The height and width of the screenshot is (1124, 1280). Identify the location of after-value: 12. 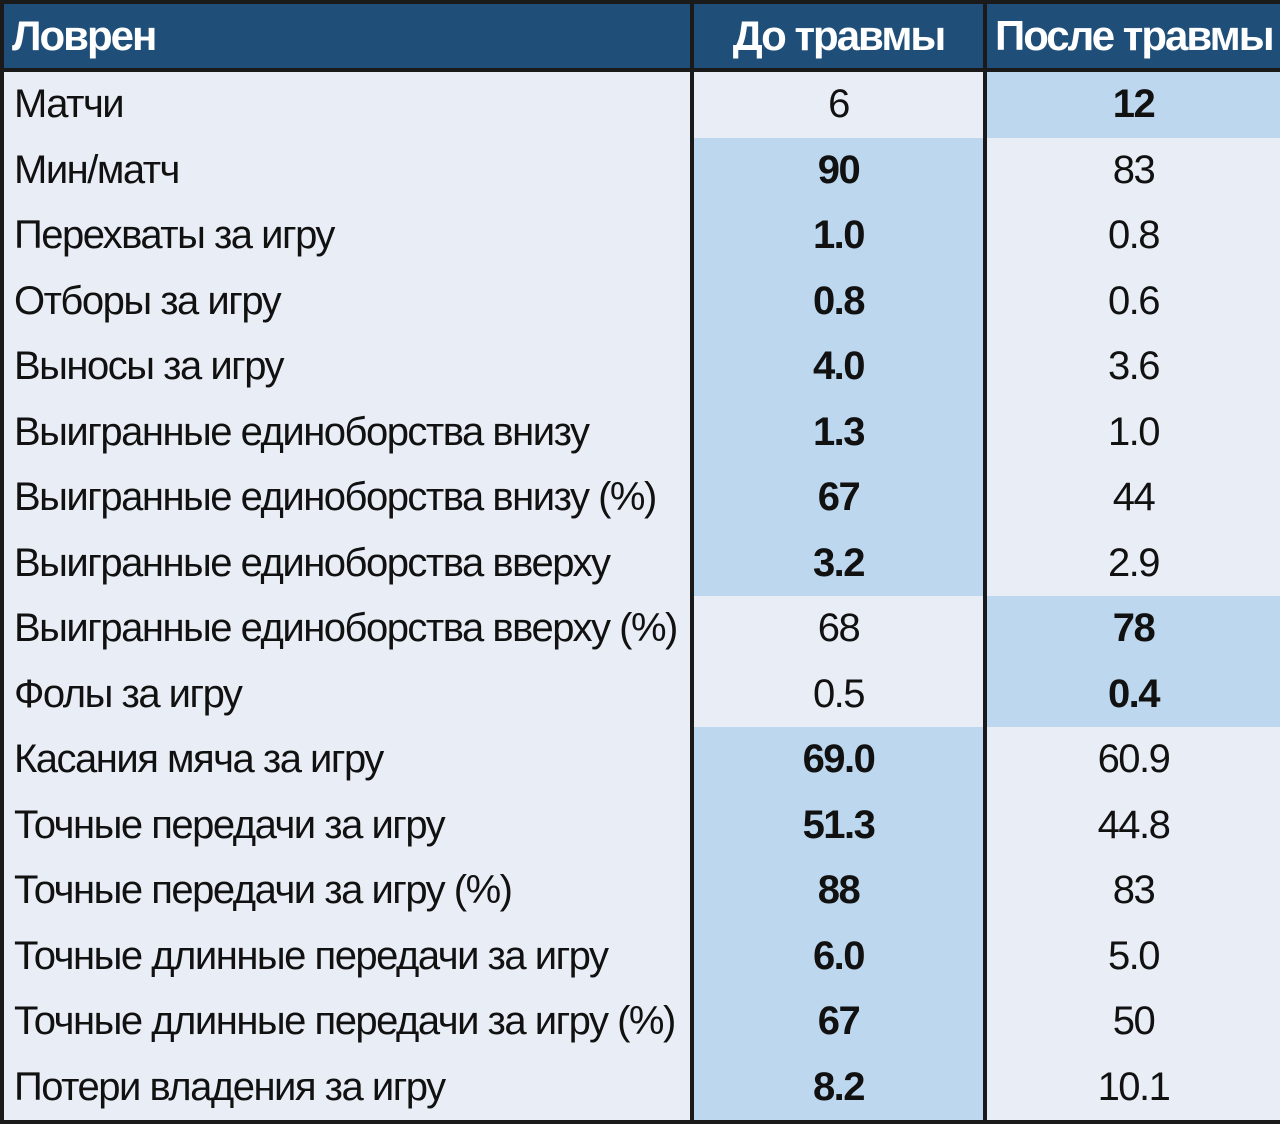
(1131, 104).